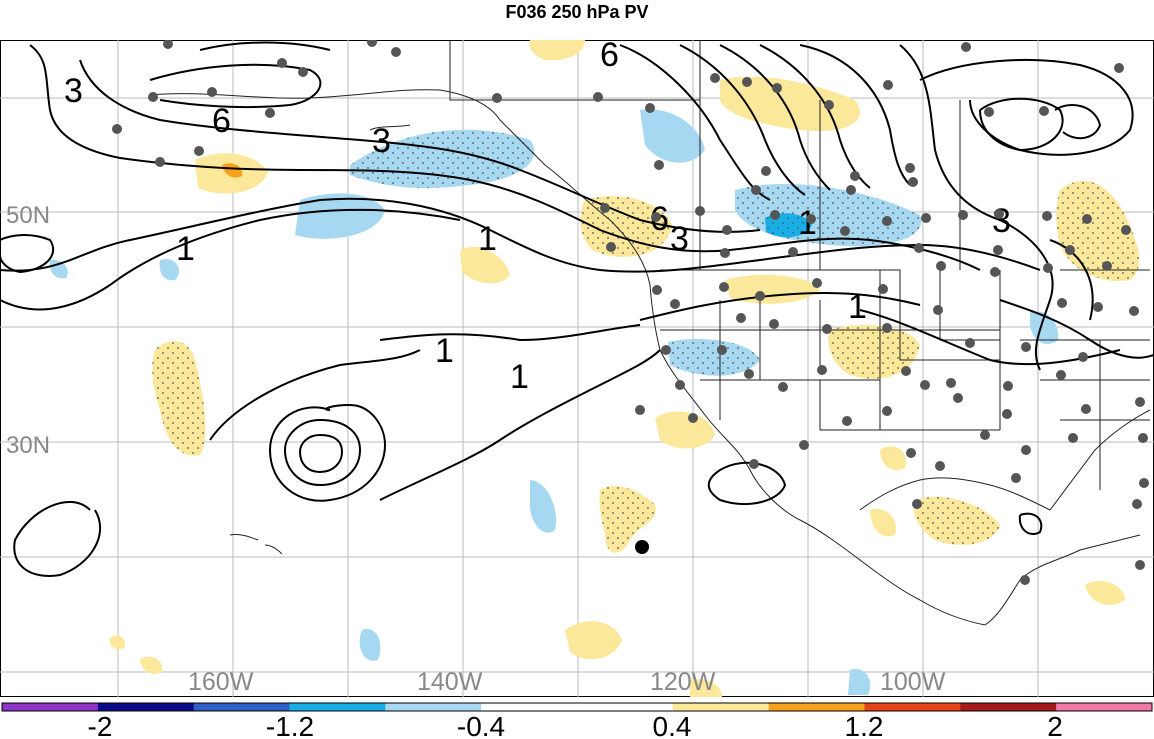  What do you see at coordinates (672, 725) in the screenshot?
I see `colorbar-tick-label: 0.4` at bounding box center [672, 725].